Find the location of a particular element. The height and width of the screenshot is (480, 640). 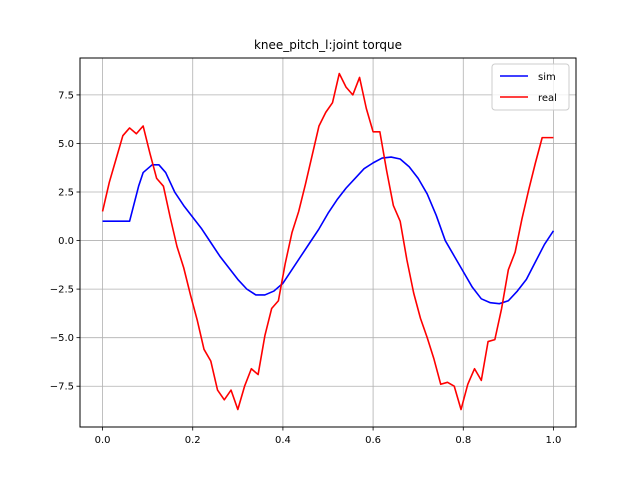

y-tick-label: −7.5 is located at coordinates (62, 387).